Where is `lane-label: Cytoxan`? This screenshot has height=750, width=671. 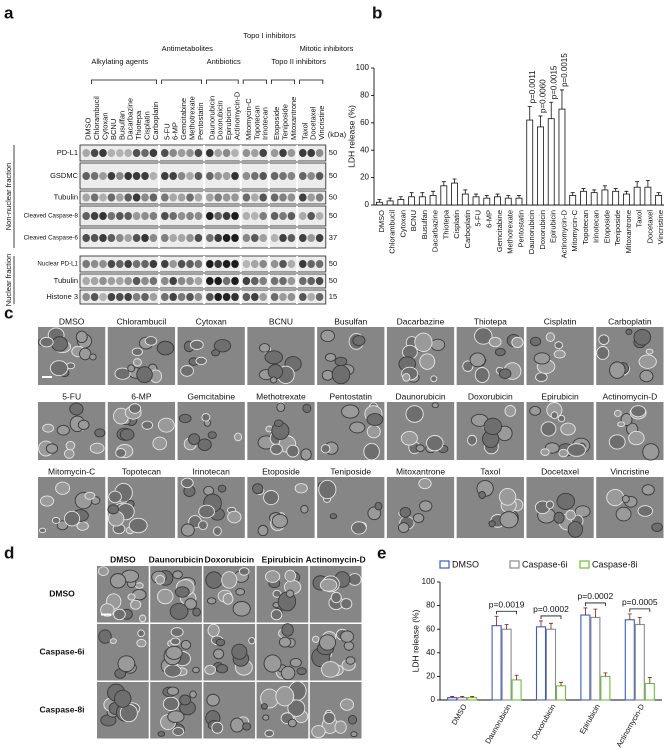 lane-label: Cytoxan is located at coordinates (104, 126).